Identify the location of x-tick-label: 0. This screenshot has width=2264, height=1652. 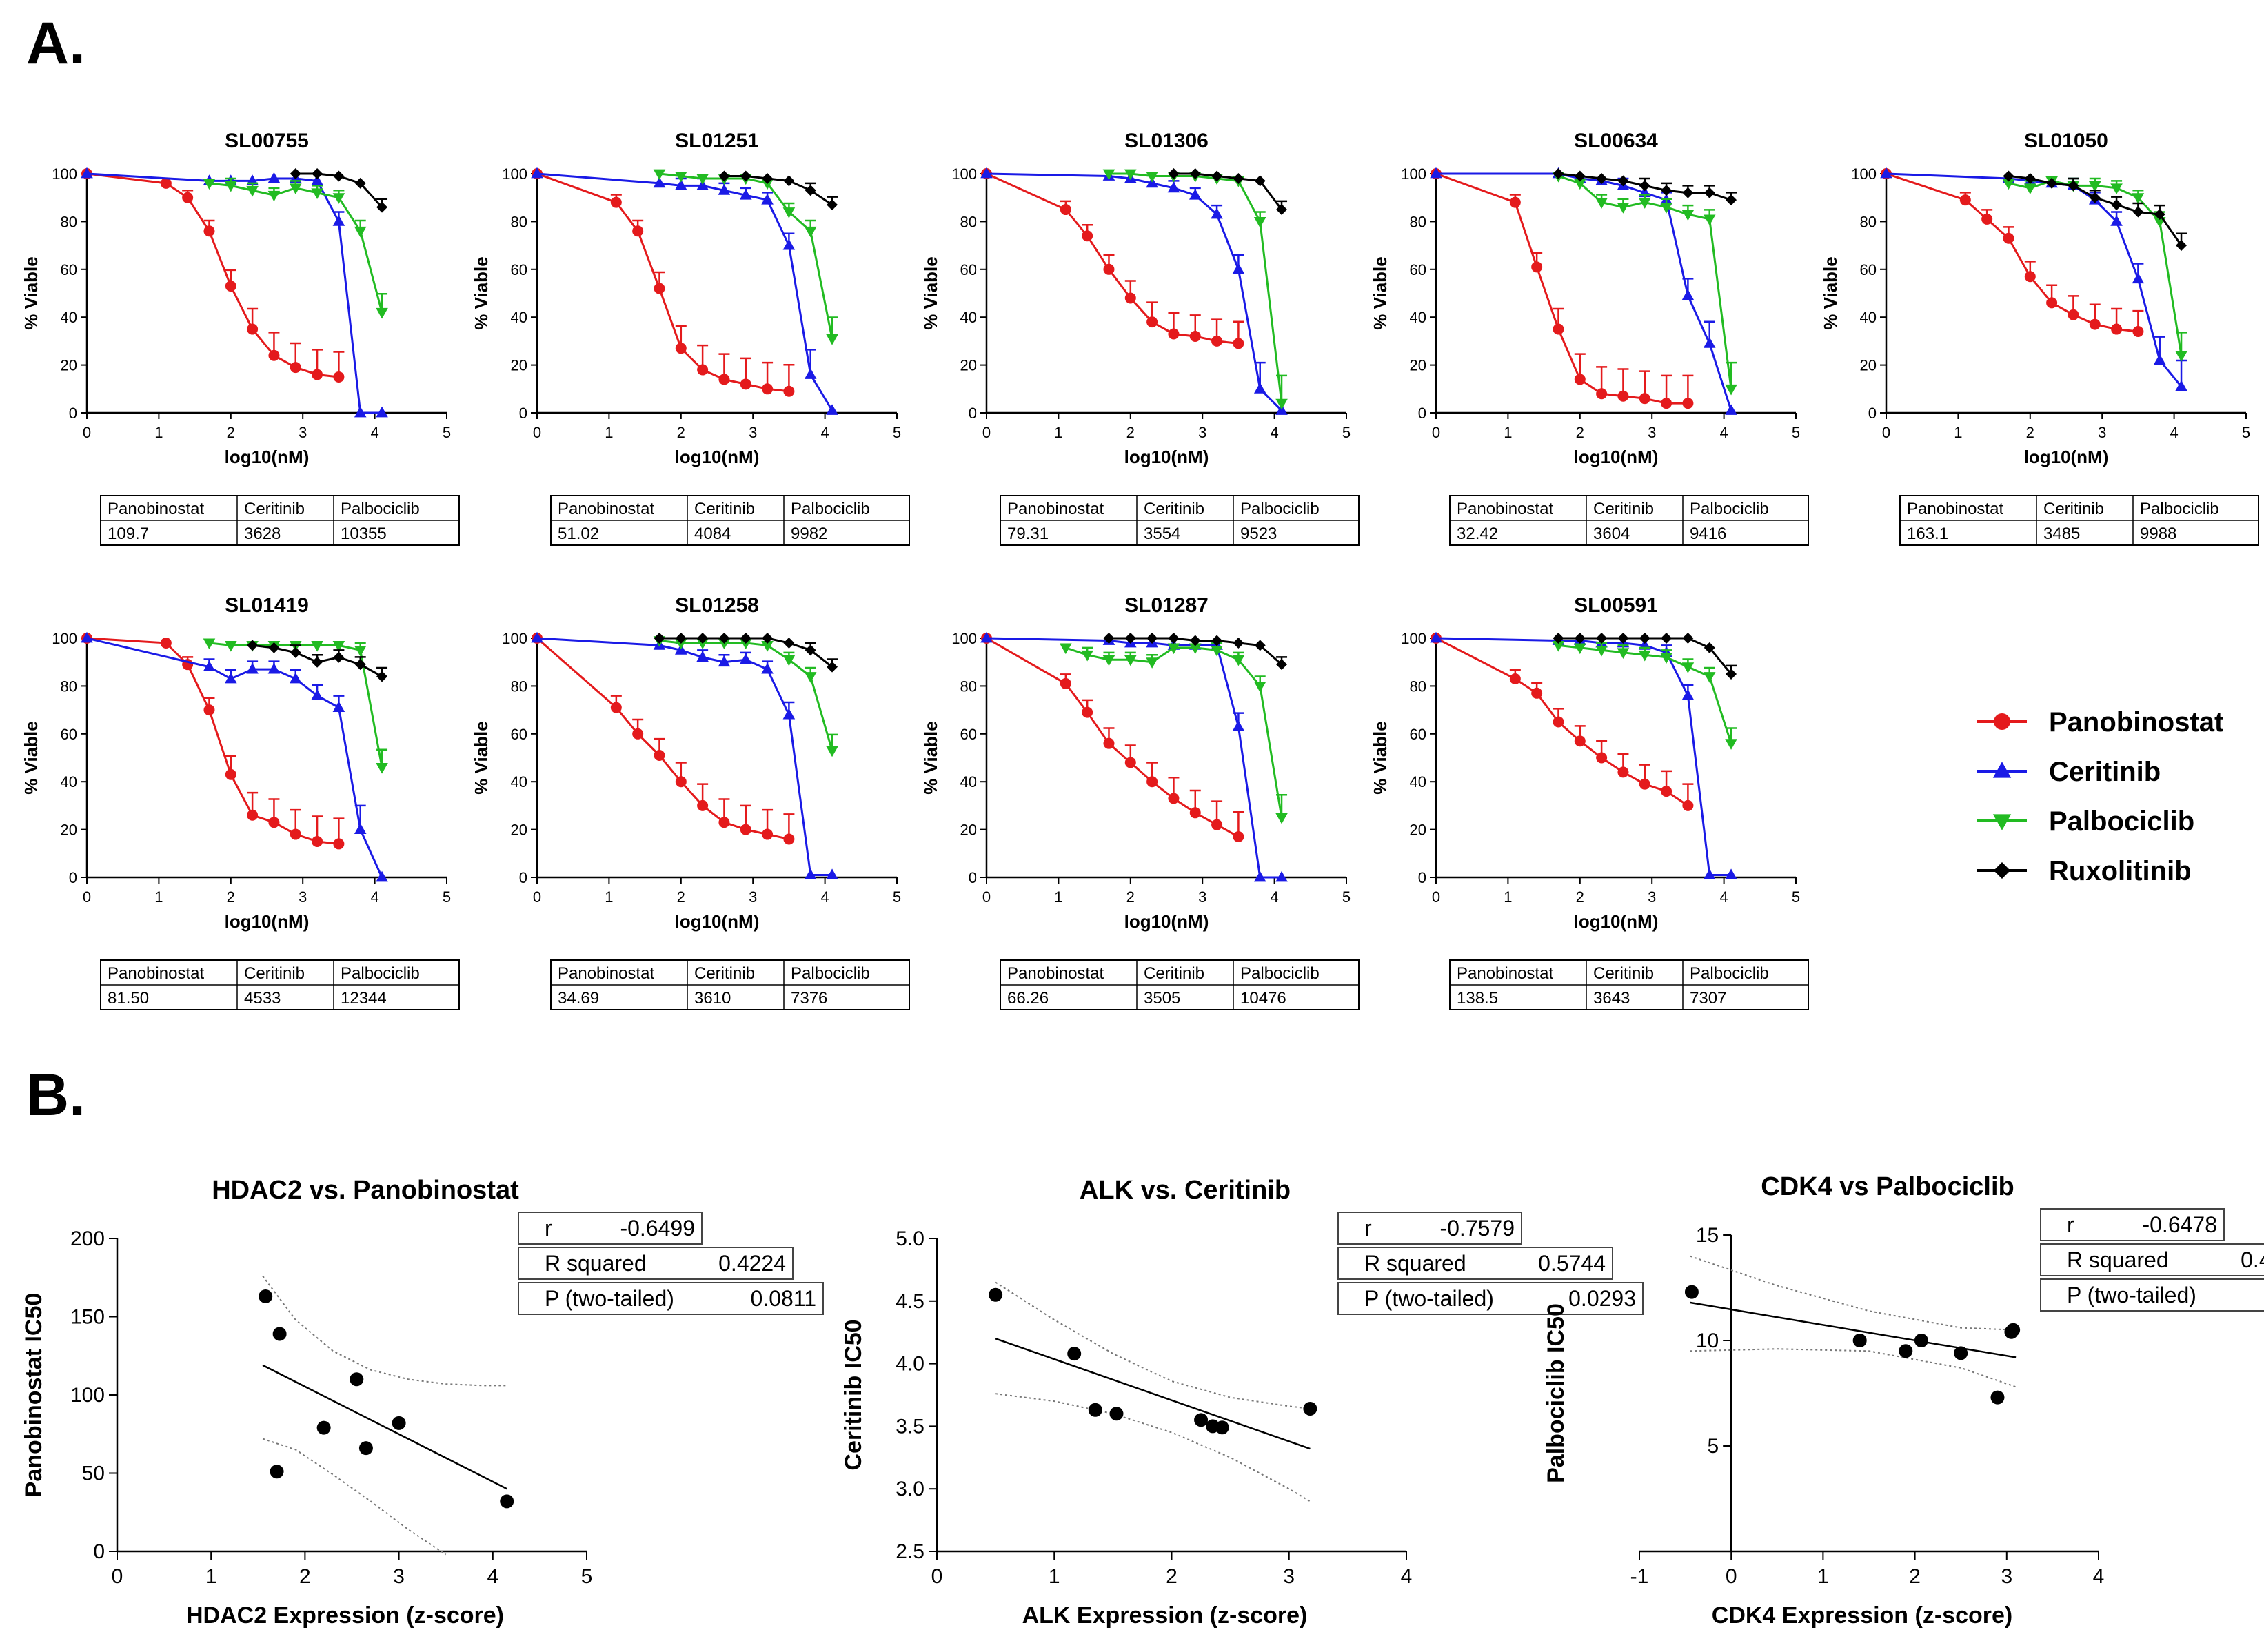
(987, 433).